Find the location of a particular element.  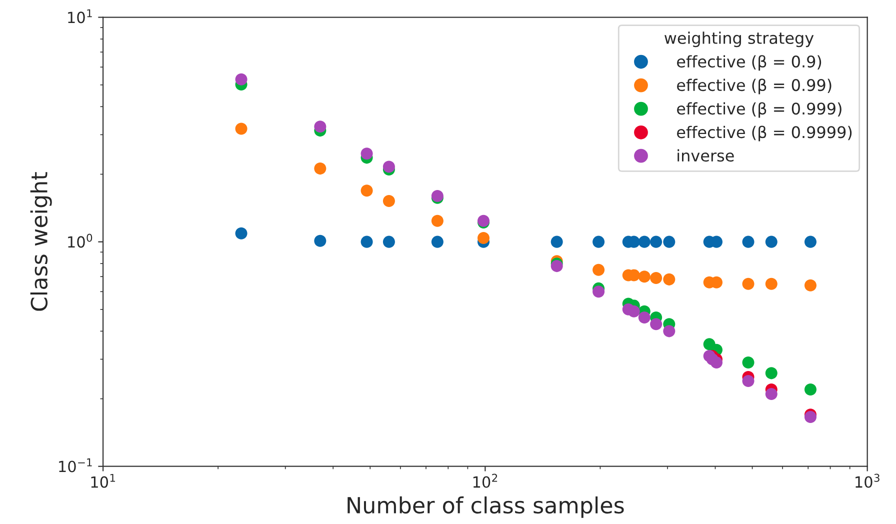

y-tick-label: 10$^{1}$ is located at coordinates (80, 16).